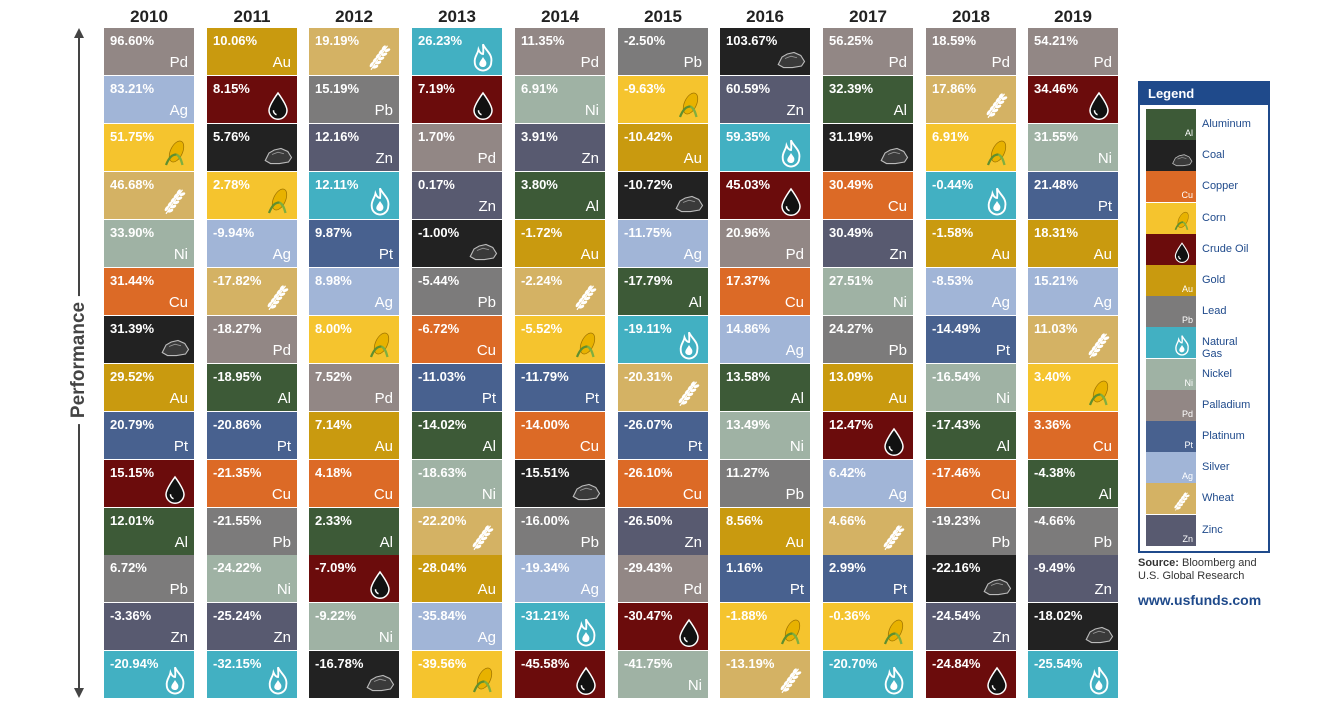 The height and width of the screenshot is (707, 1330). What do you see at coordinates (853, 663) in the screenshot?
I see `return-value: -20.70%` at bounding box center [853, 663].